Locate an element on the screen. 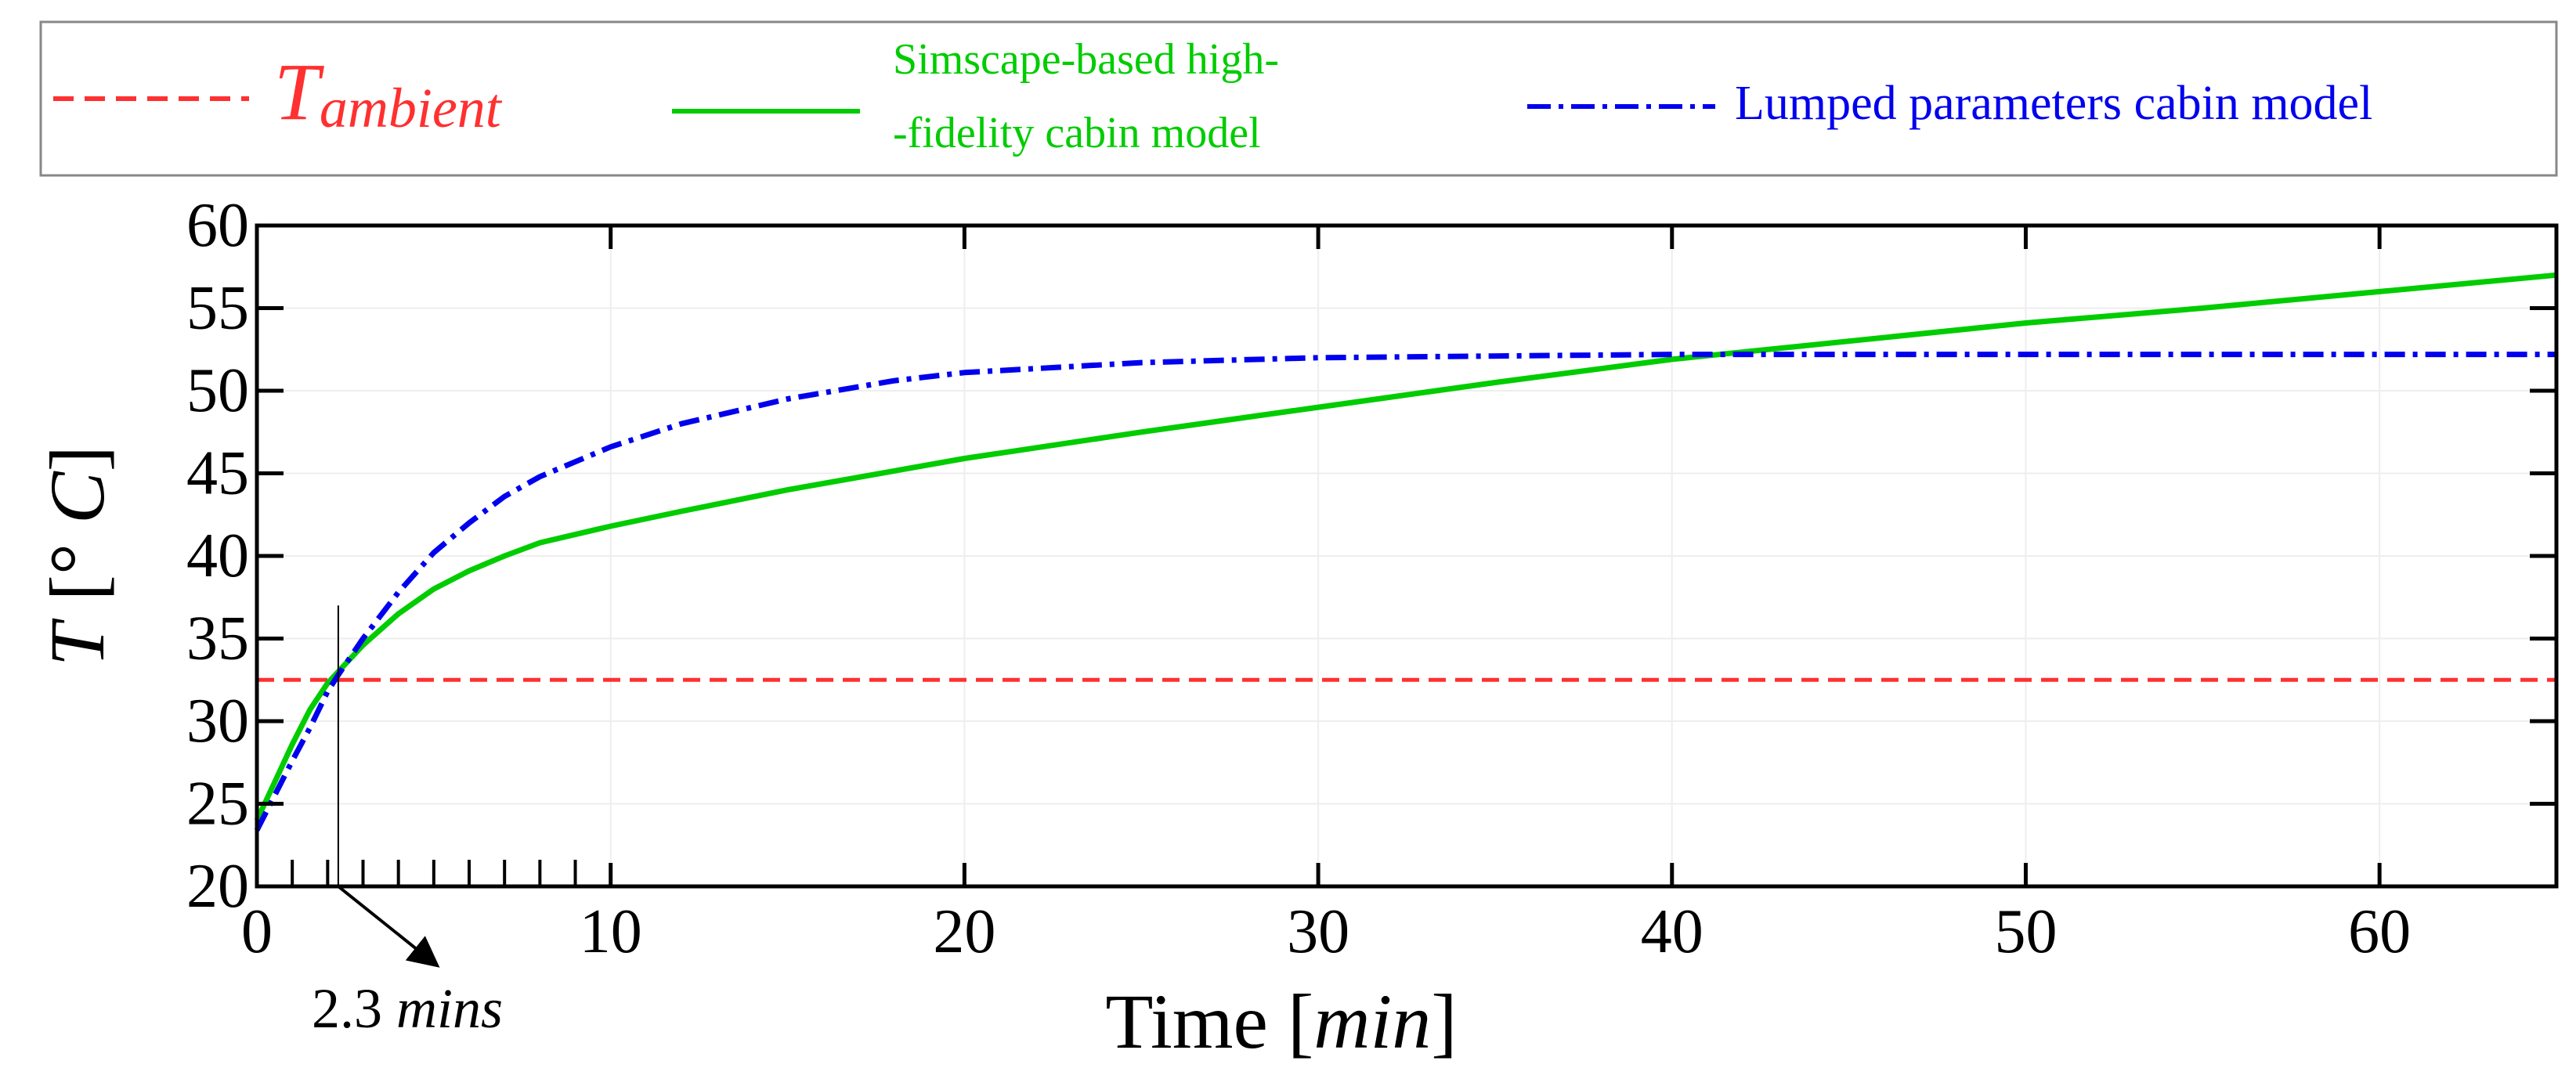 The image size is (2576, 1079). legend-label-ambient: Tambient is located at coordinates (388, 93).